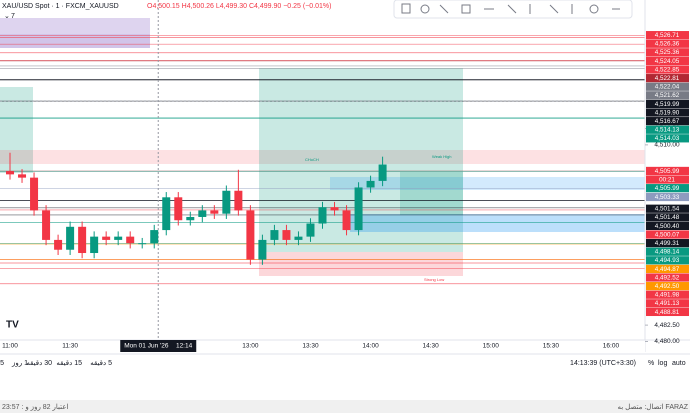  I want to click on price-label: 4,525.36, so click(667, 52).